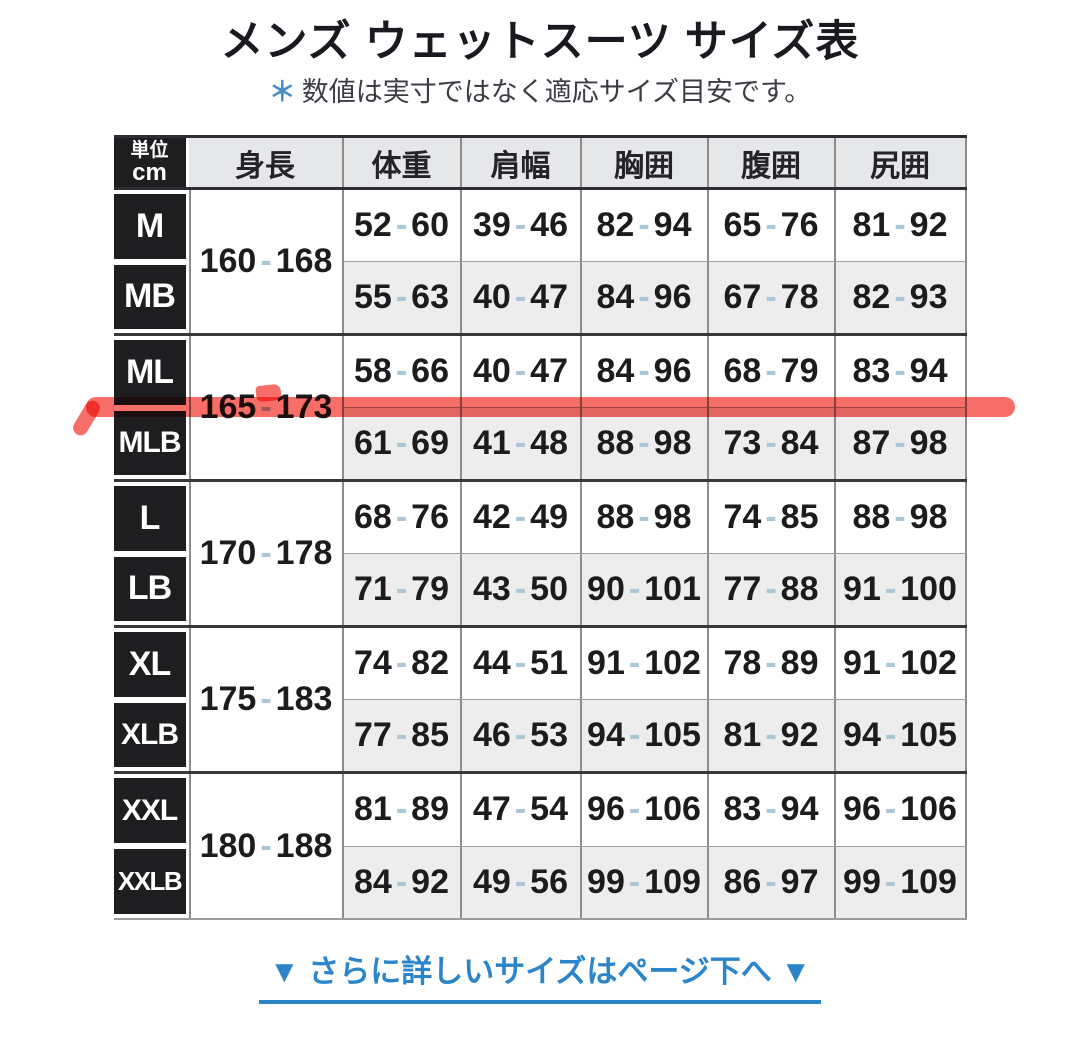  I want to click on table-row: 81-89 47-54 96-106 83-94 96-106, so click(655, 810).